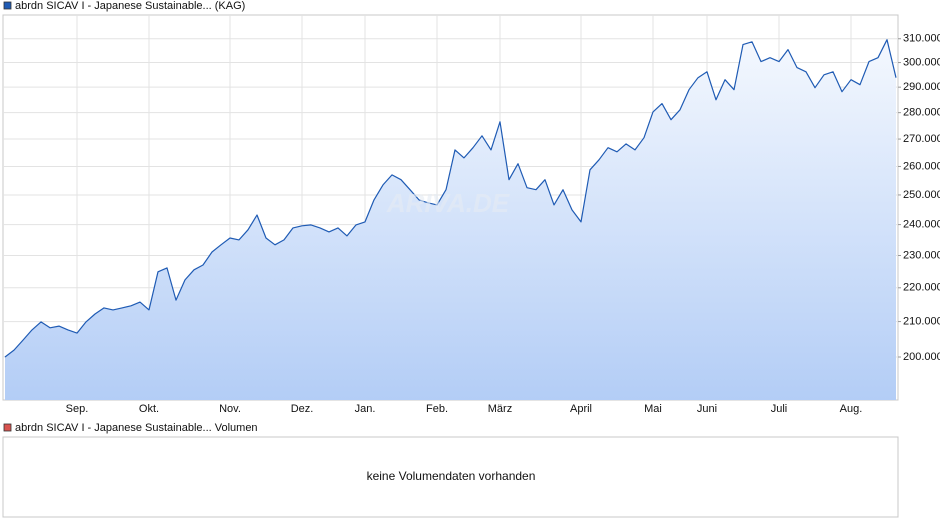  What do you see at coordinates (921, 39) in the screenshot?
I see `y-tick-label: 310.000` at bounding box center [921, 39].